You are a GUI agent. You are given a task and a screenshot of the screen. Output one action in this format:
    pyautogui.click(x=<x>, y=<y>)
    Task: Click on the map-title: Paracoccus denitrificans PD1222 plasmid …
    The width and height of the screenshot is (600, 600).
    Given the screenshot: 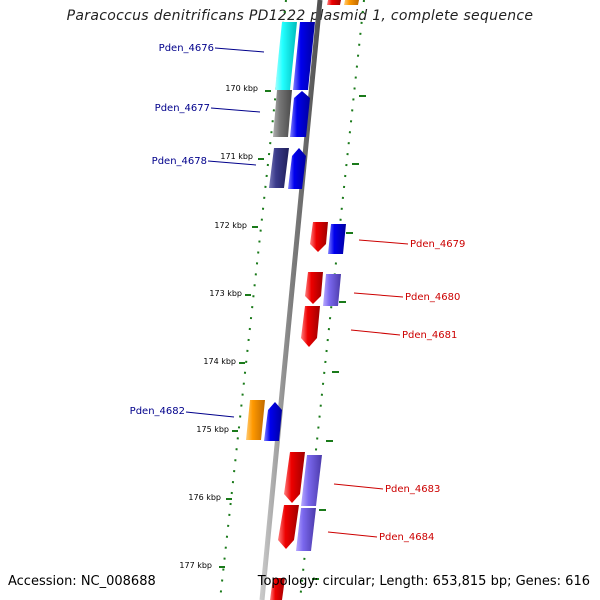 What is the action you would take?
    pyautogui.click(x=300, y=16)
    